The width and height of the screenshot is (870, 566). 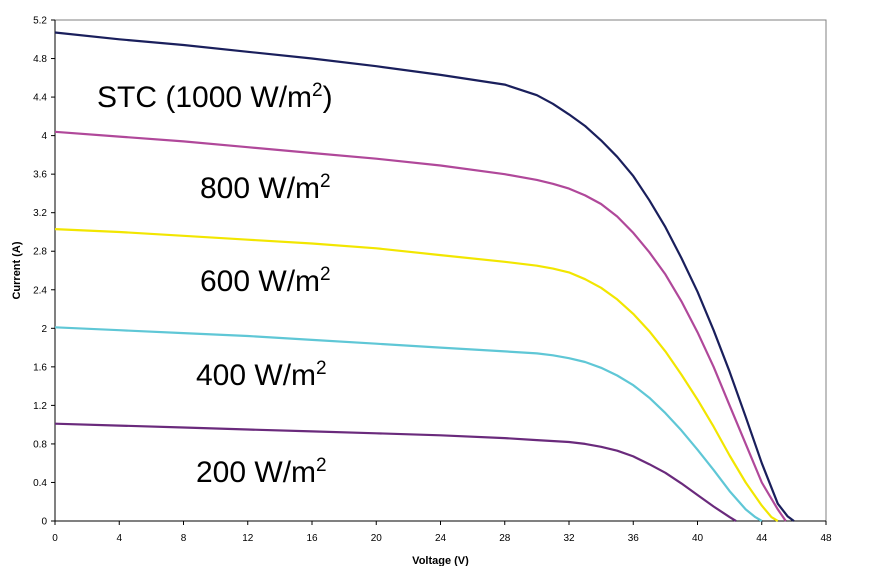 I want to click on series-label-text: STC (1000 W/m, so click(x=204, y=97).